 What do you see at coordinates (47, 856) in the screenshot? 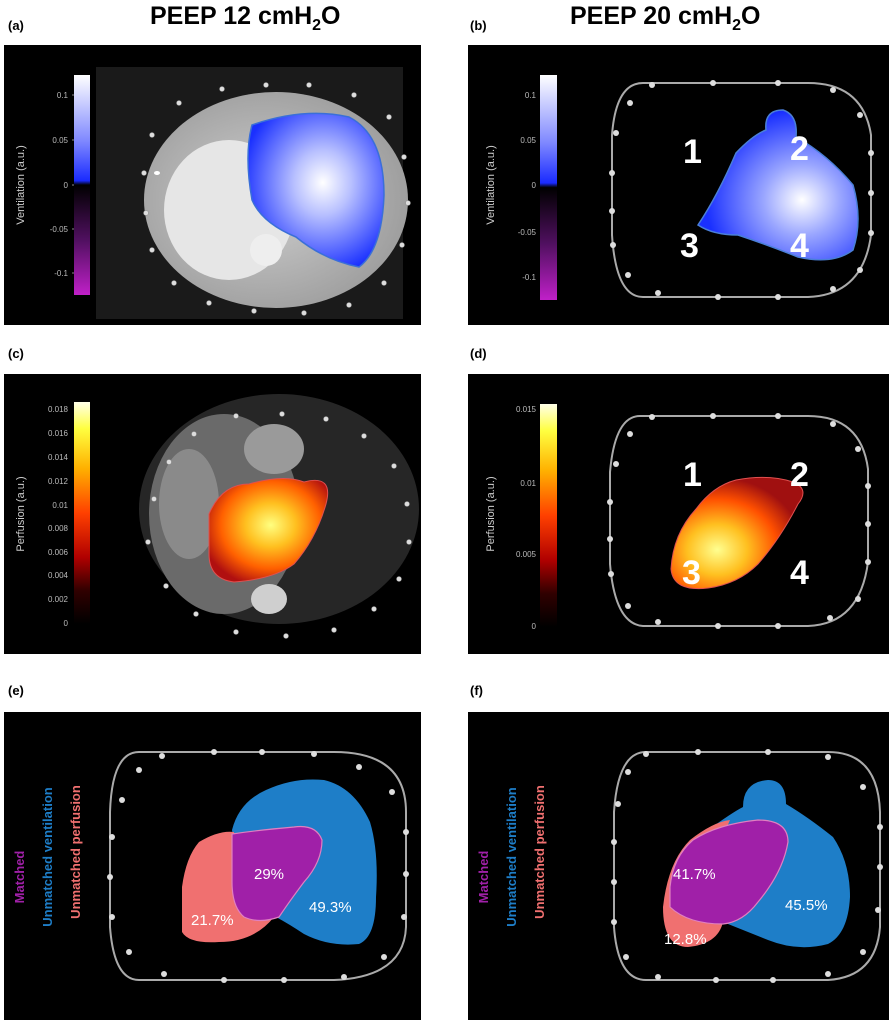
I see `e-legend-ventilation: Unmatched ventilation` at bounding box center [47, 856].